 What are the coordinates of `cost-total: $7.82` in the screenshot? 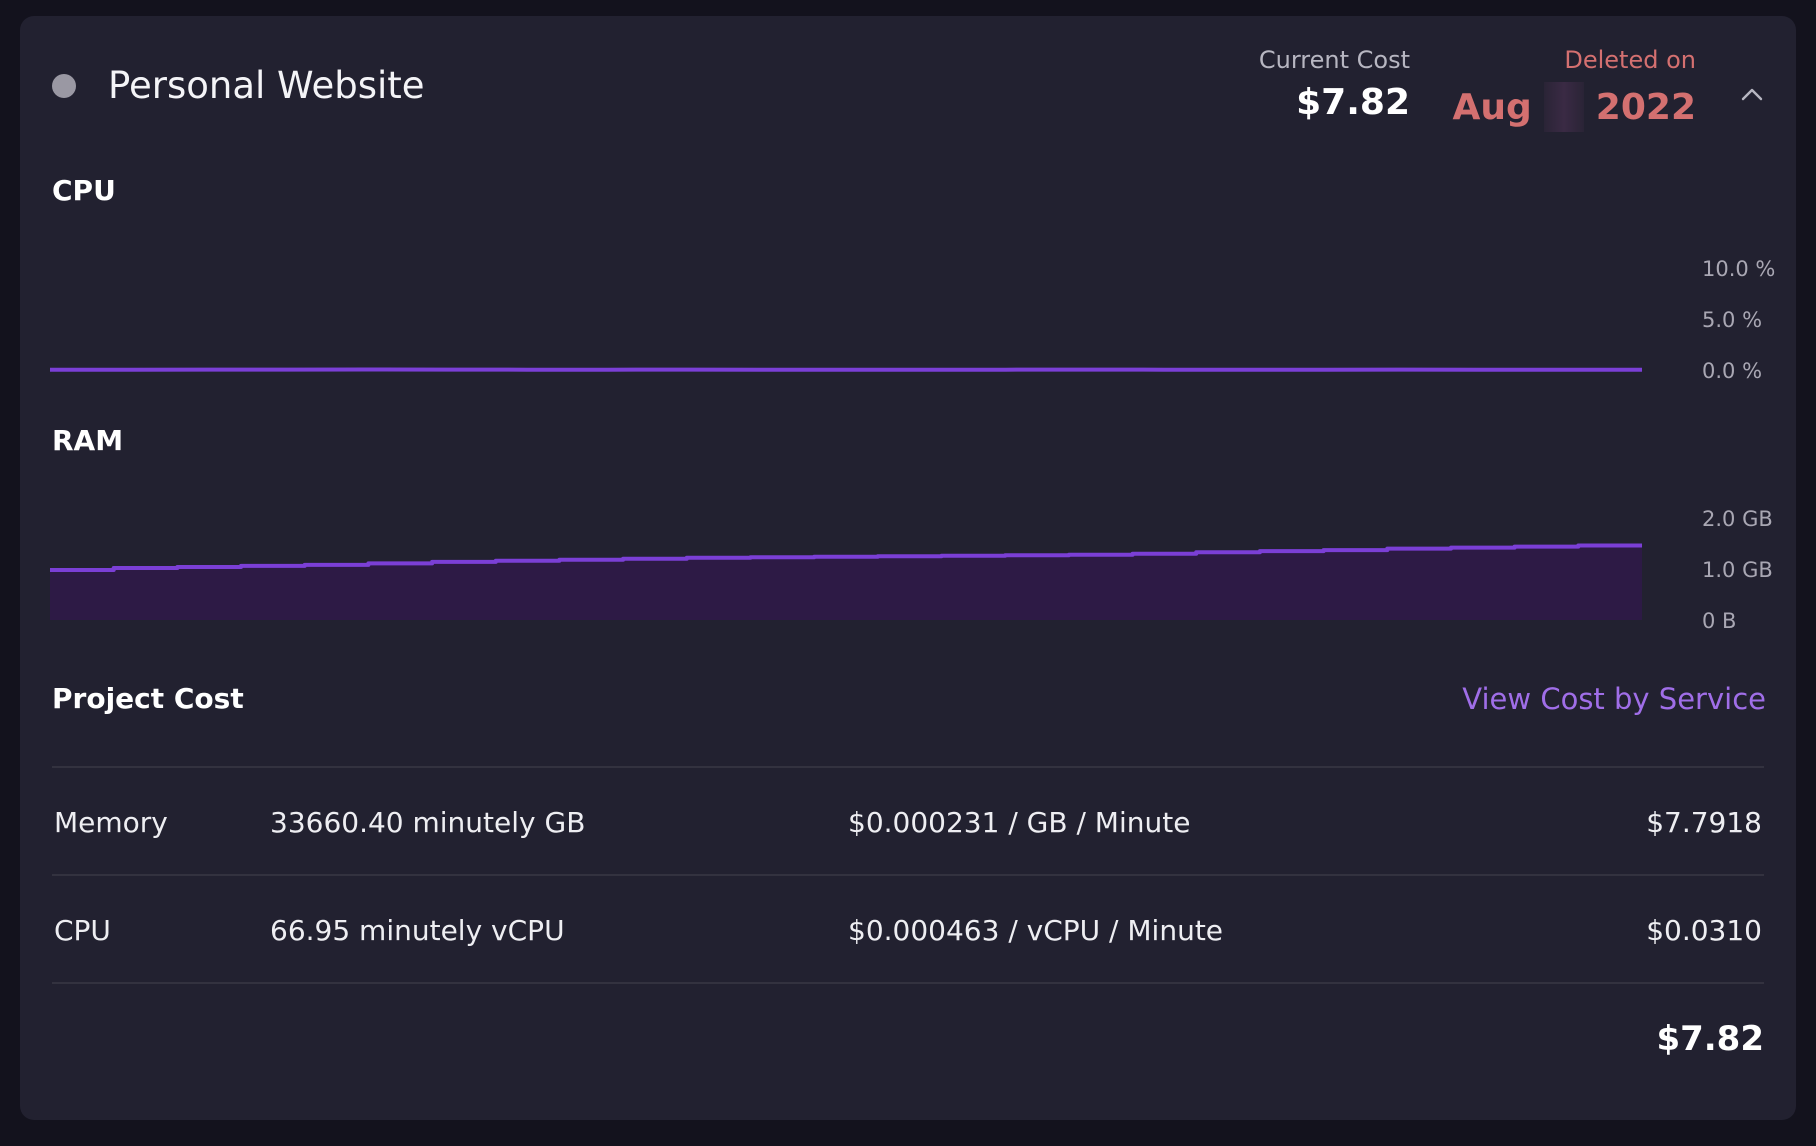 It's located at (1710, 1039).